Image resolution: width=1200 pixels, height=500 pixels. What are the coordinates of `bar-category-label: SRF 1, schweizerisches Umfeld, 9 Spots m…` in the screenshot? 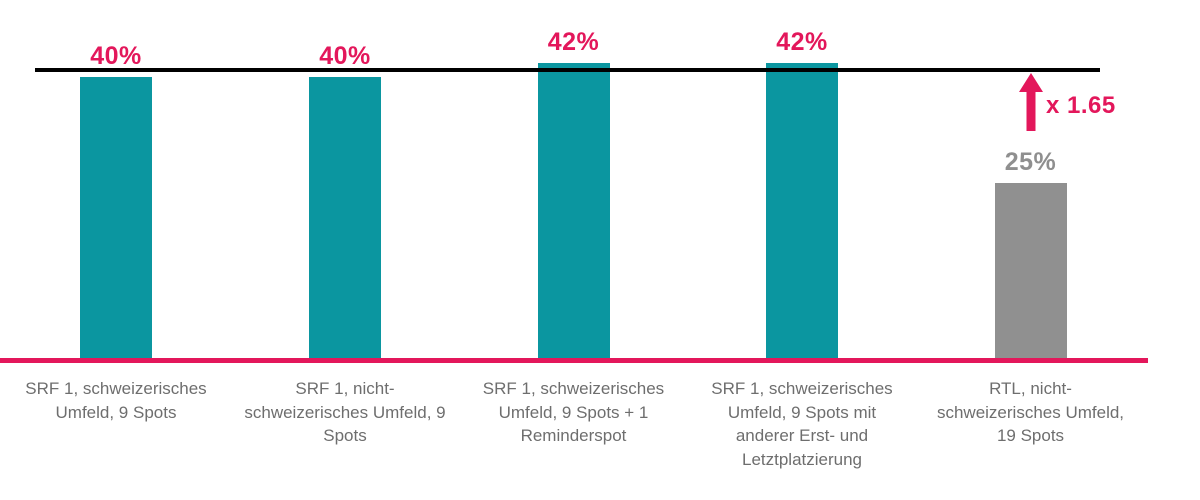 It's located at (802, 424).